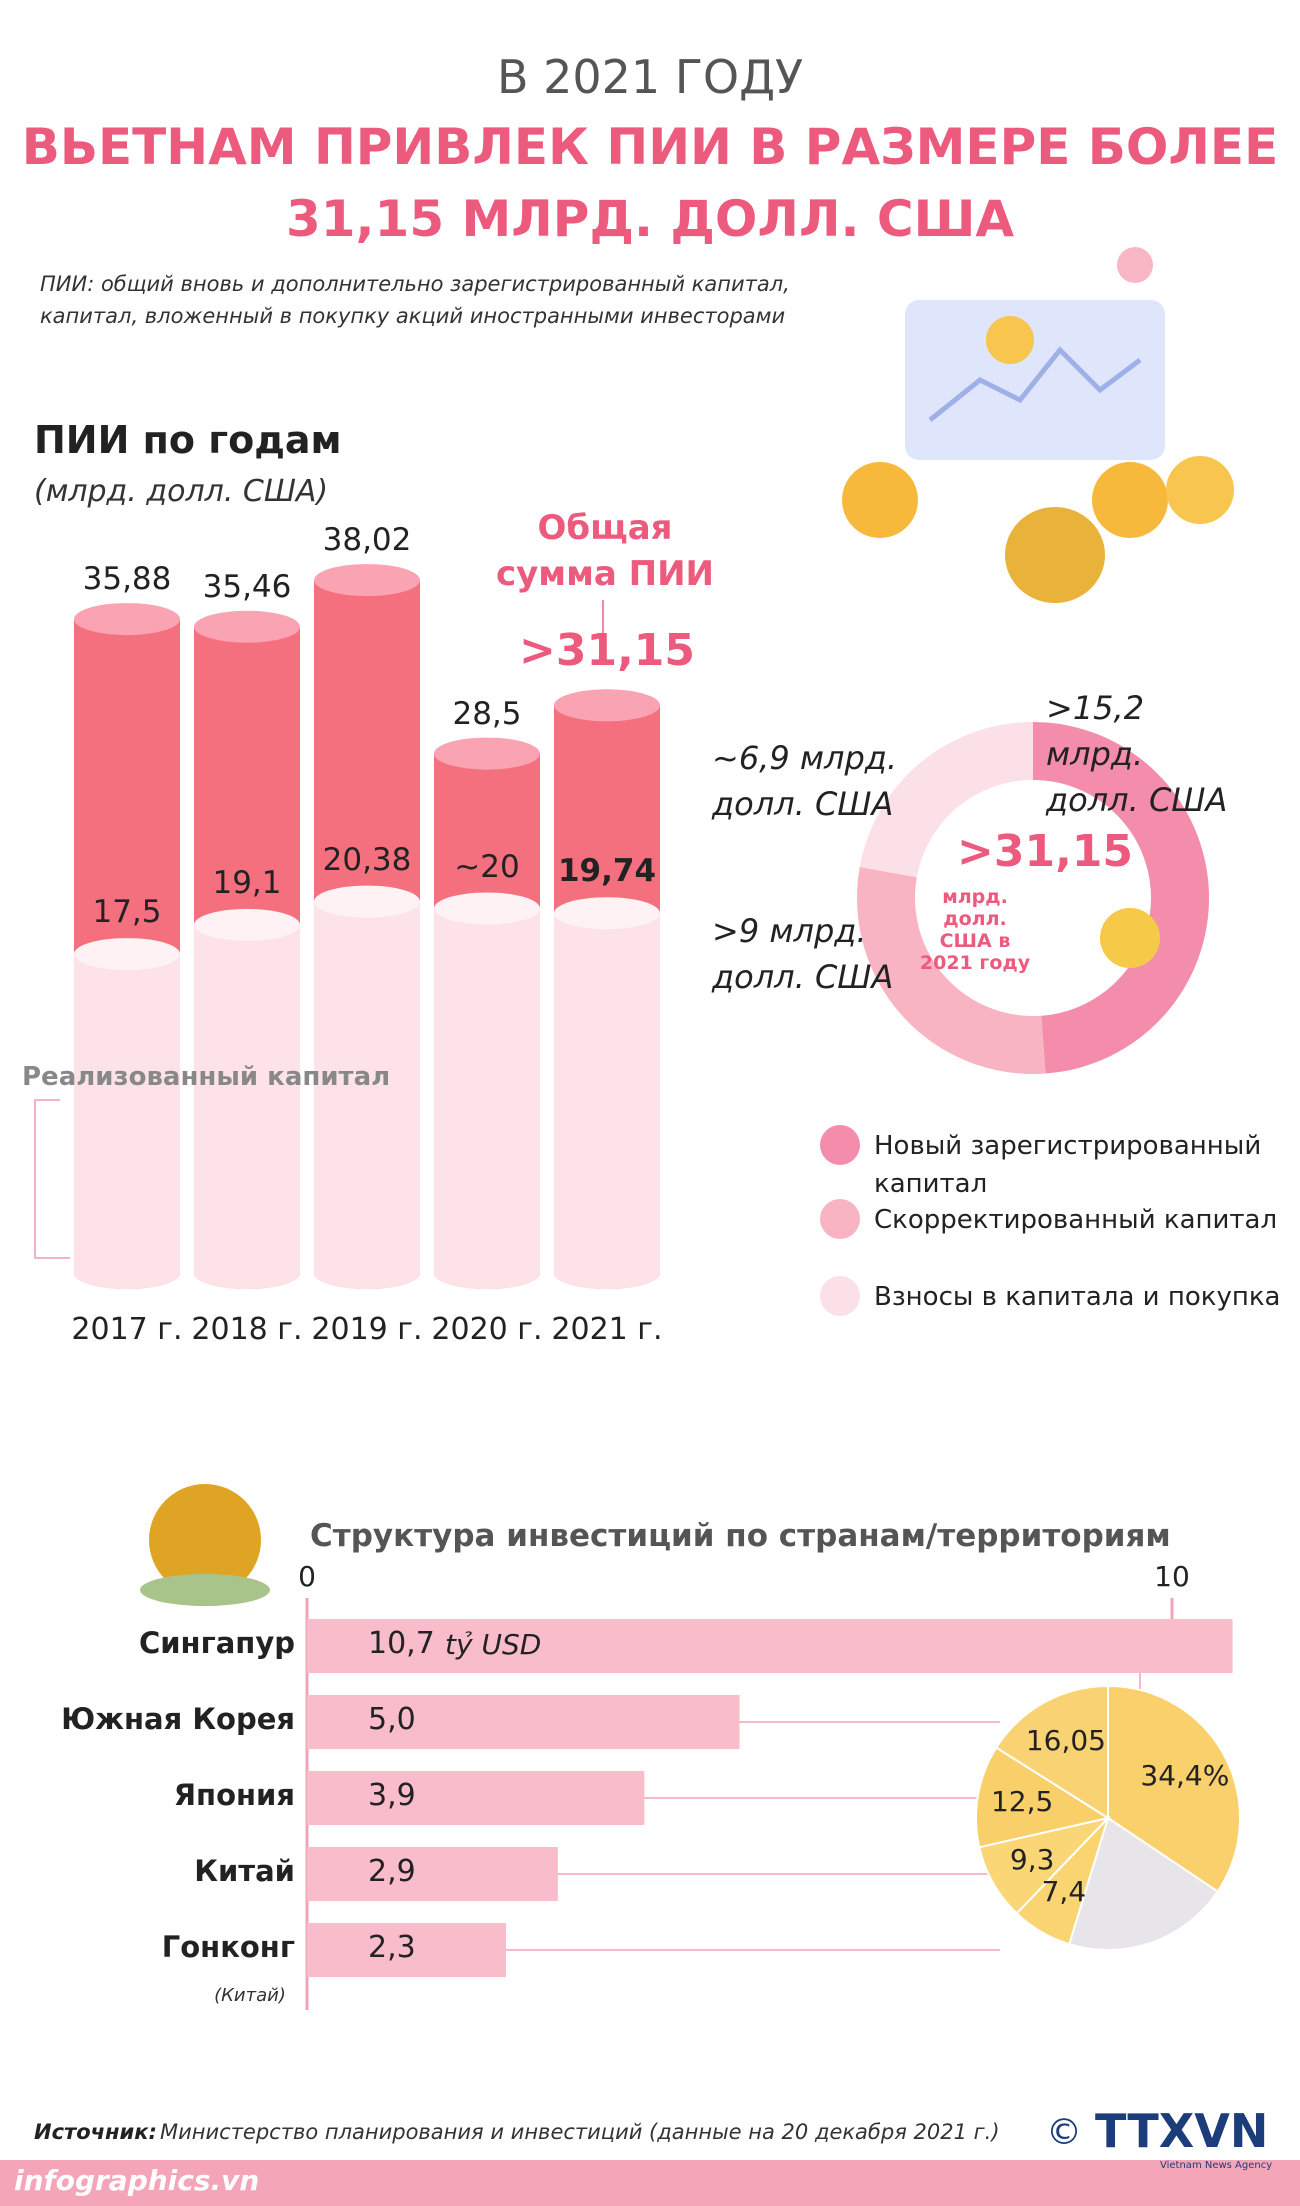 The width and height of the screenshot is (1300, 2206). Describe the element at coordinates (228, 1947) in the screenshot. I see `category-label: Гонконг` at that location.